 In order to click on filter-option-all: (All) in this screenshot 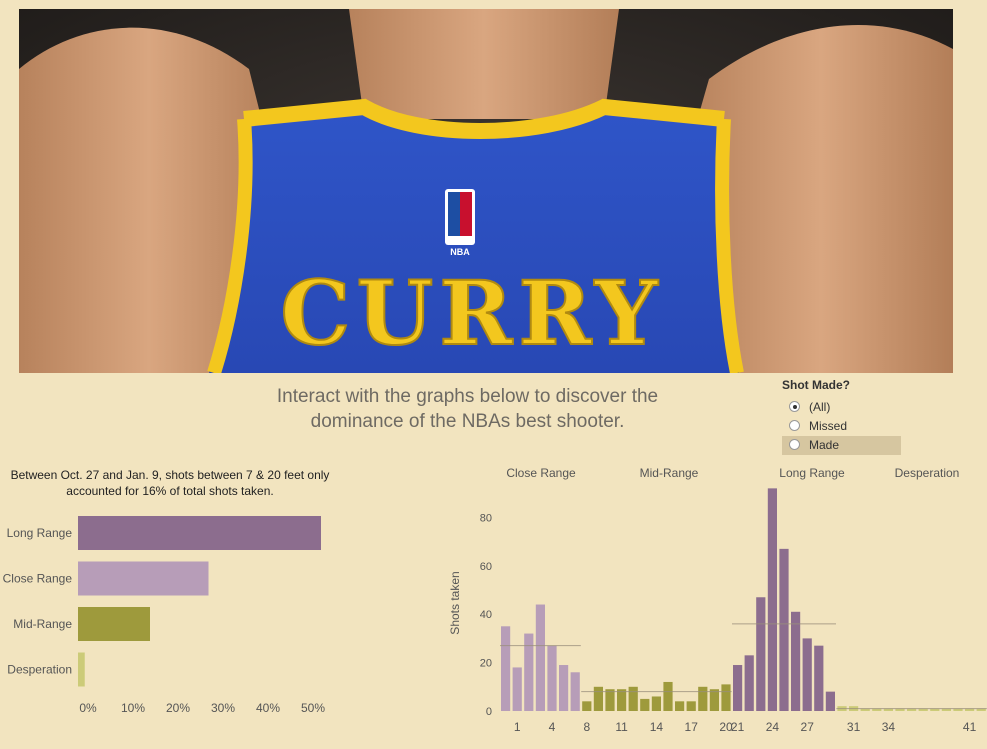, I will do `click(844, 407)`.